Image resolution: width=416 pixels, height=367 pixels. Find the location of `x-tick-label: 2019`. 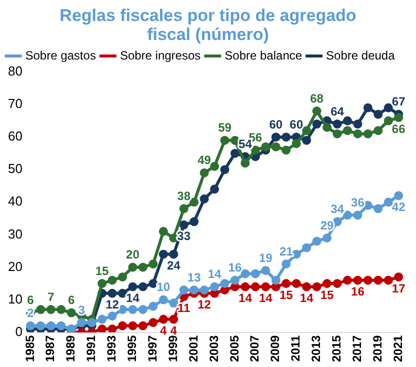

x-tick-label: 2019 is located at coordinates (377, 348).